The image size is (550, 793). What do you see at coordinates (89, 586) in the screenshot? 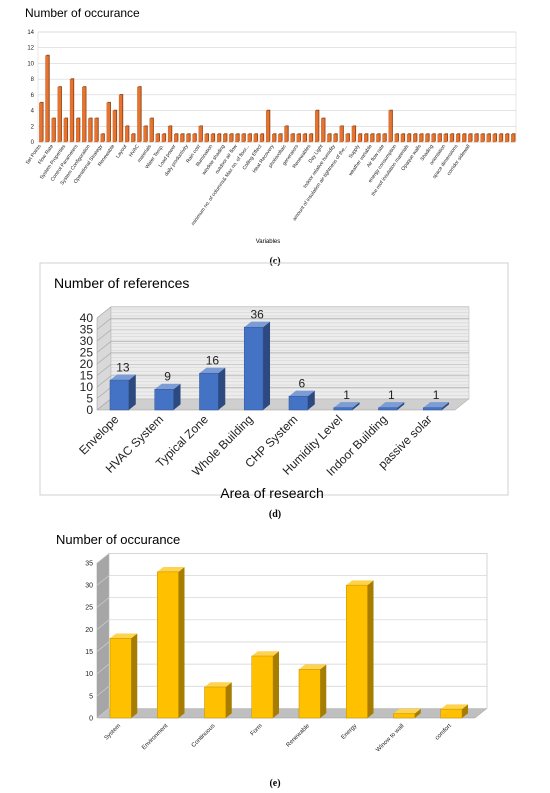
I see `y-tick-label: 30` at bounding box center [89, 586].